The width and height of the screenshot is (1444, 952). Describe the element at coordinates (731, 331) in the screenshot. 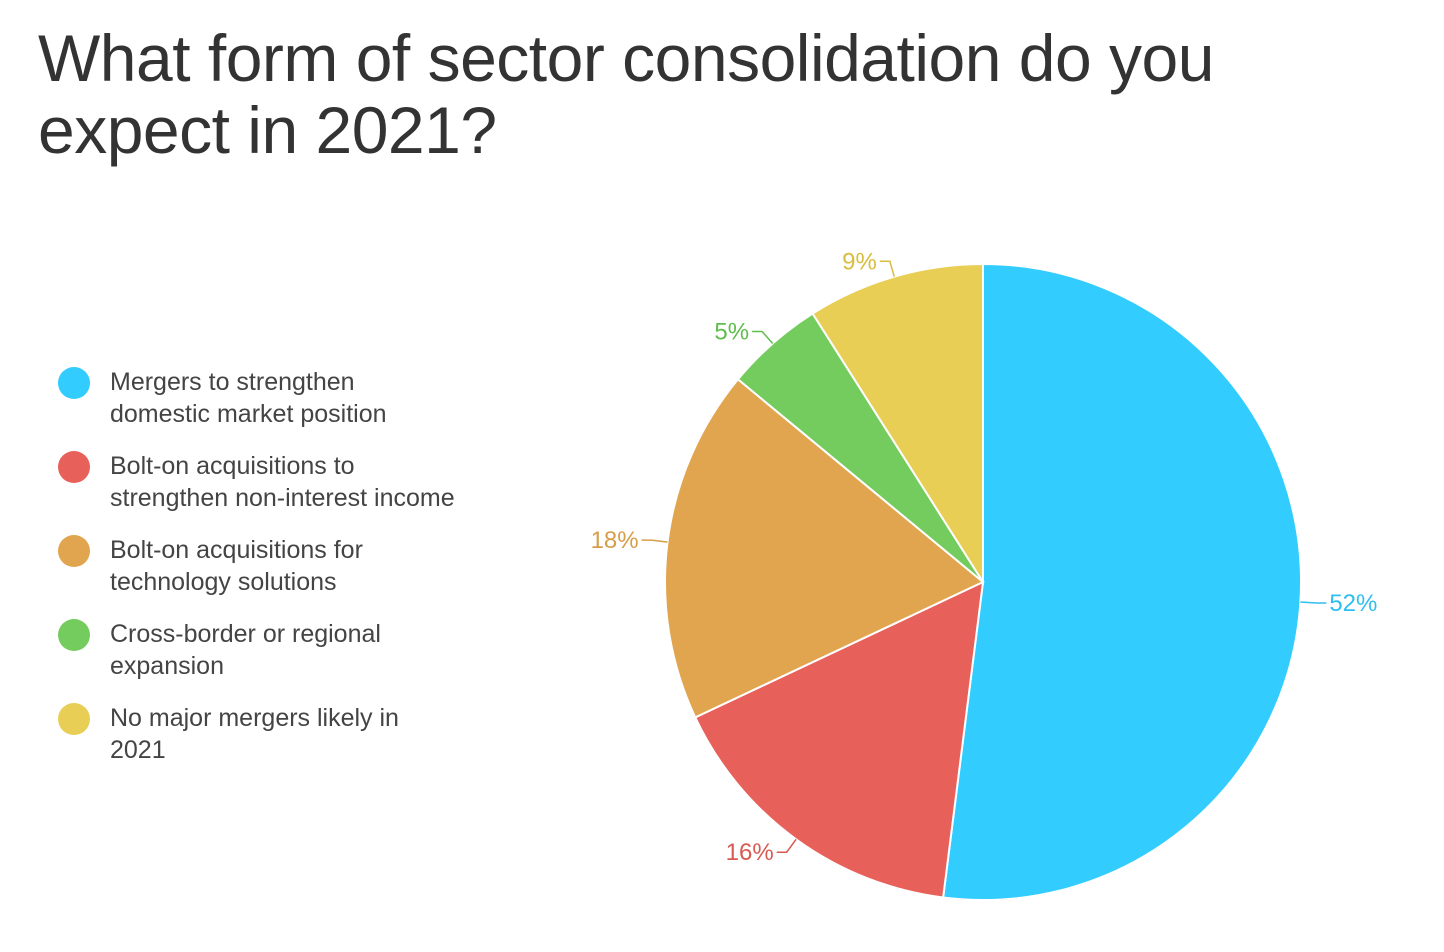

I see `data-label-cross-border: 5%` at that location.